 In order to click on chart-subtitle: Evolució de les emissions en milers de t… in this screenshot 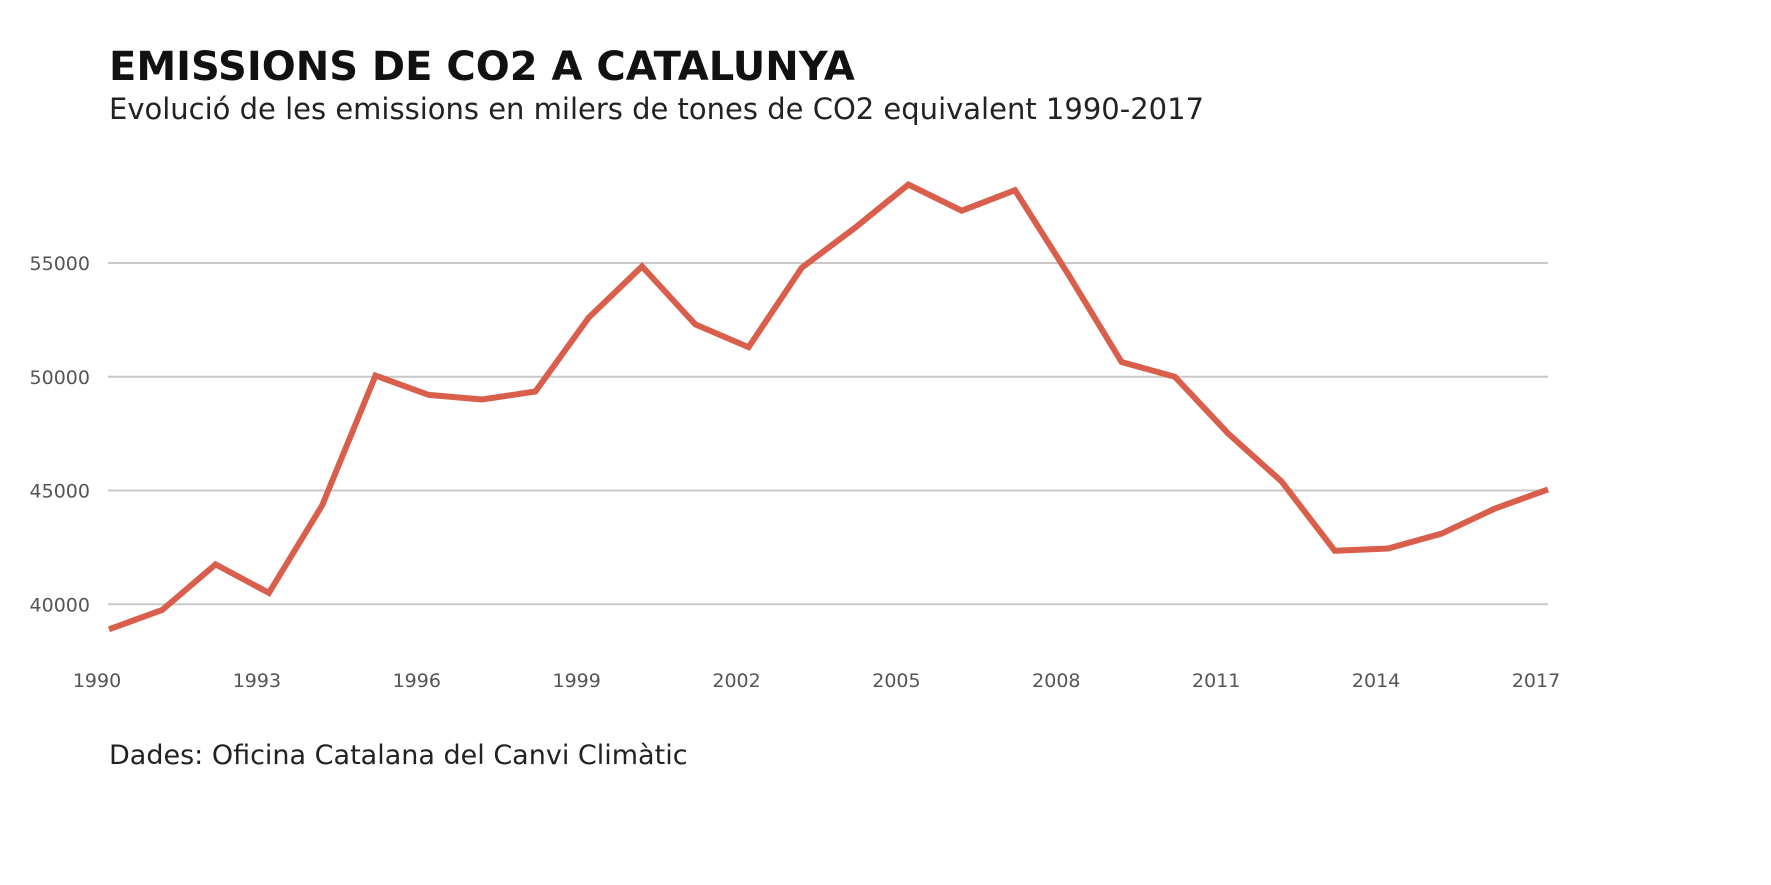, I will do `click(656, 109)`.